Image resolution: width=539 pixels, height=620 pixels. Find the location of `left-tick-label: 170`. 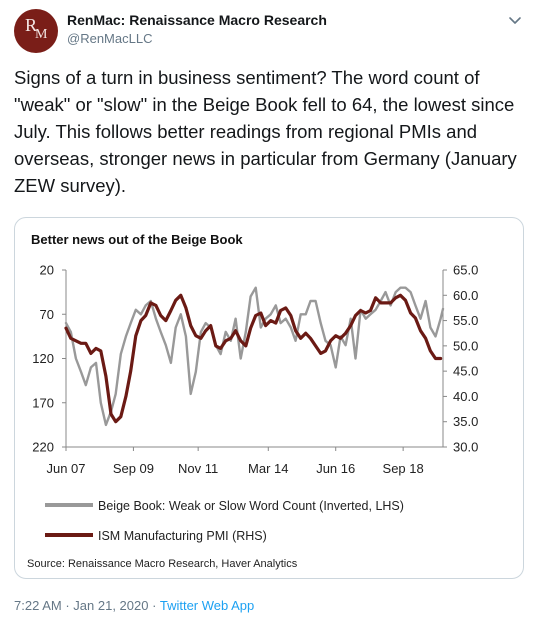

left-tick-label: 170 is located at coordinates (43, 402).